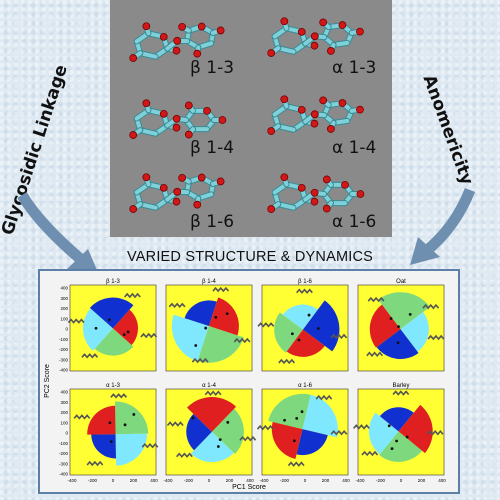 Image resolution: width=500 pixels, height=500 pixels. What do you see at coordinates (64, 288) in the screenshot?
I see `y-tick-label: 400` at bounding box center [64, 288].